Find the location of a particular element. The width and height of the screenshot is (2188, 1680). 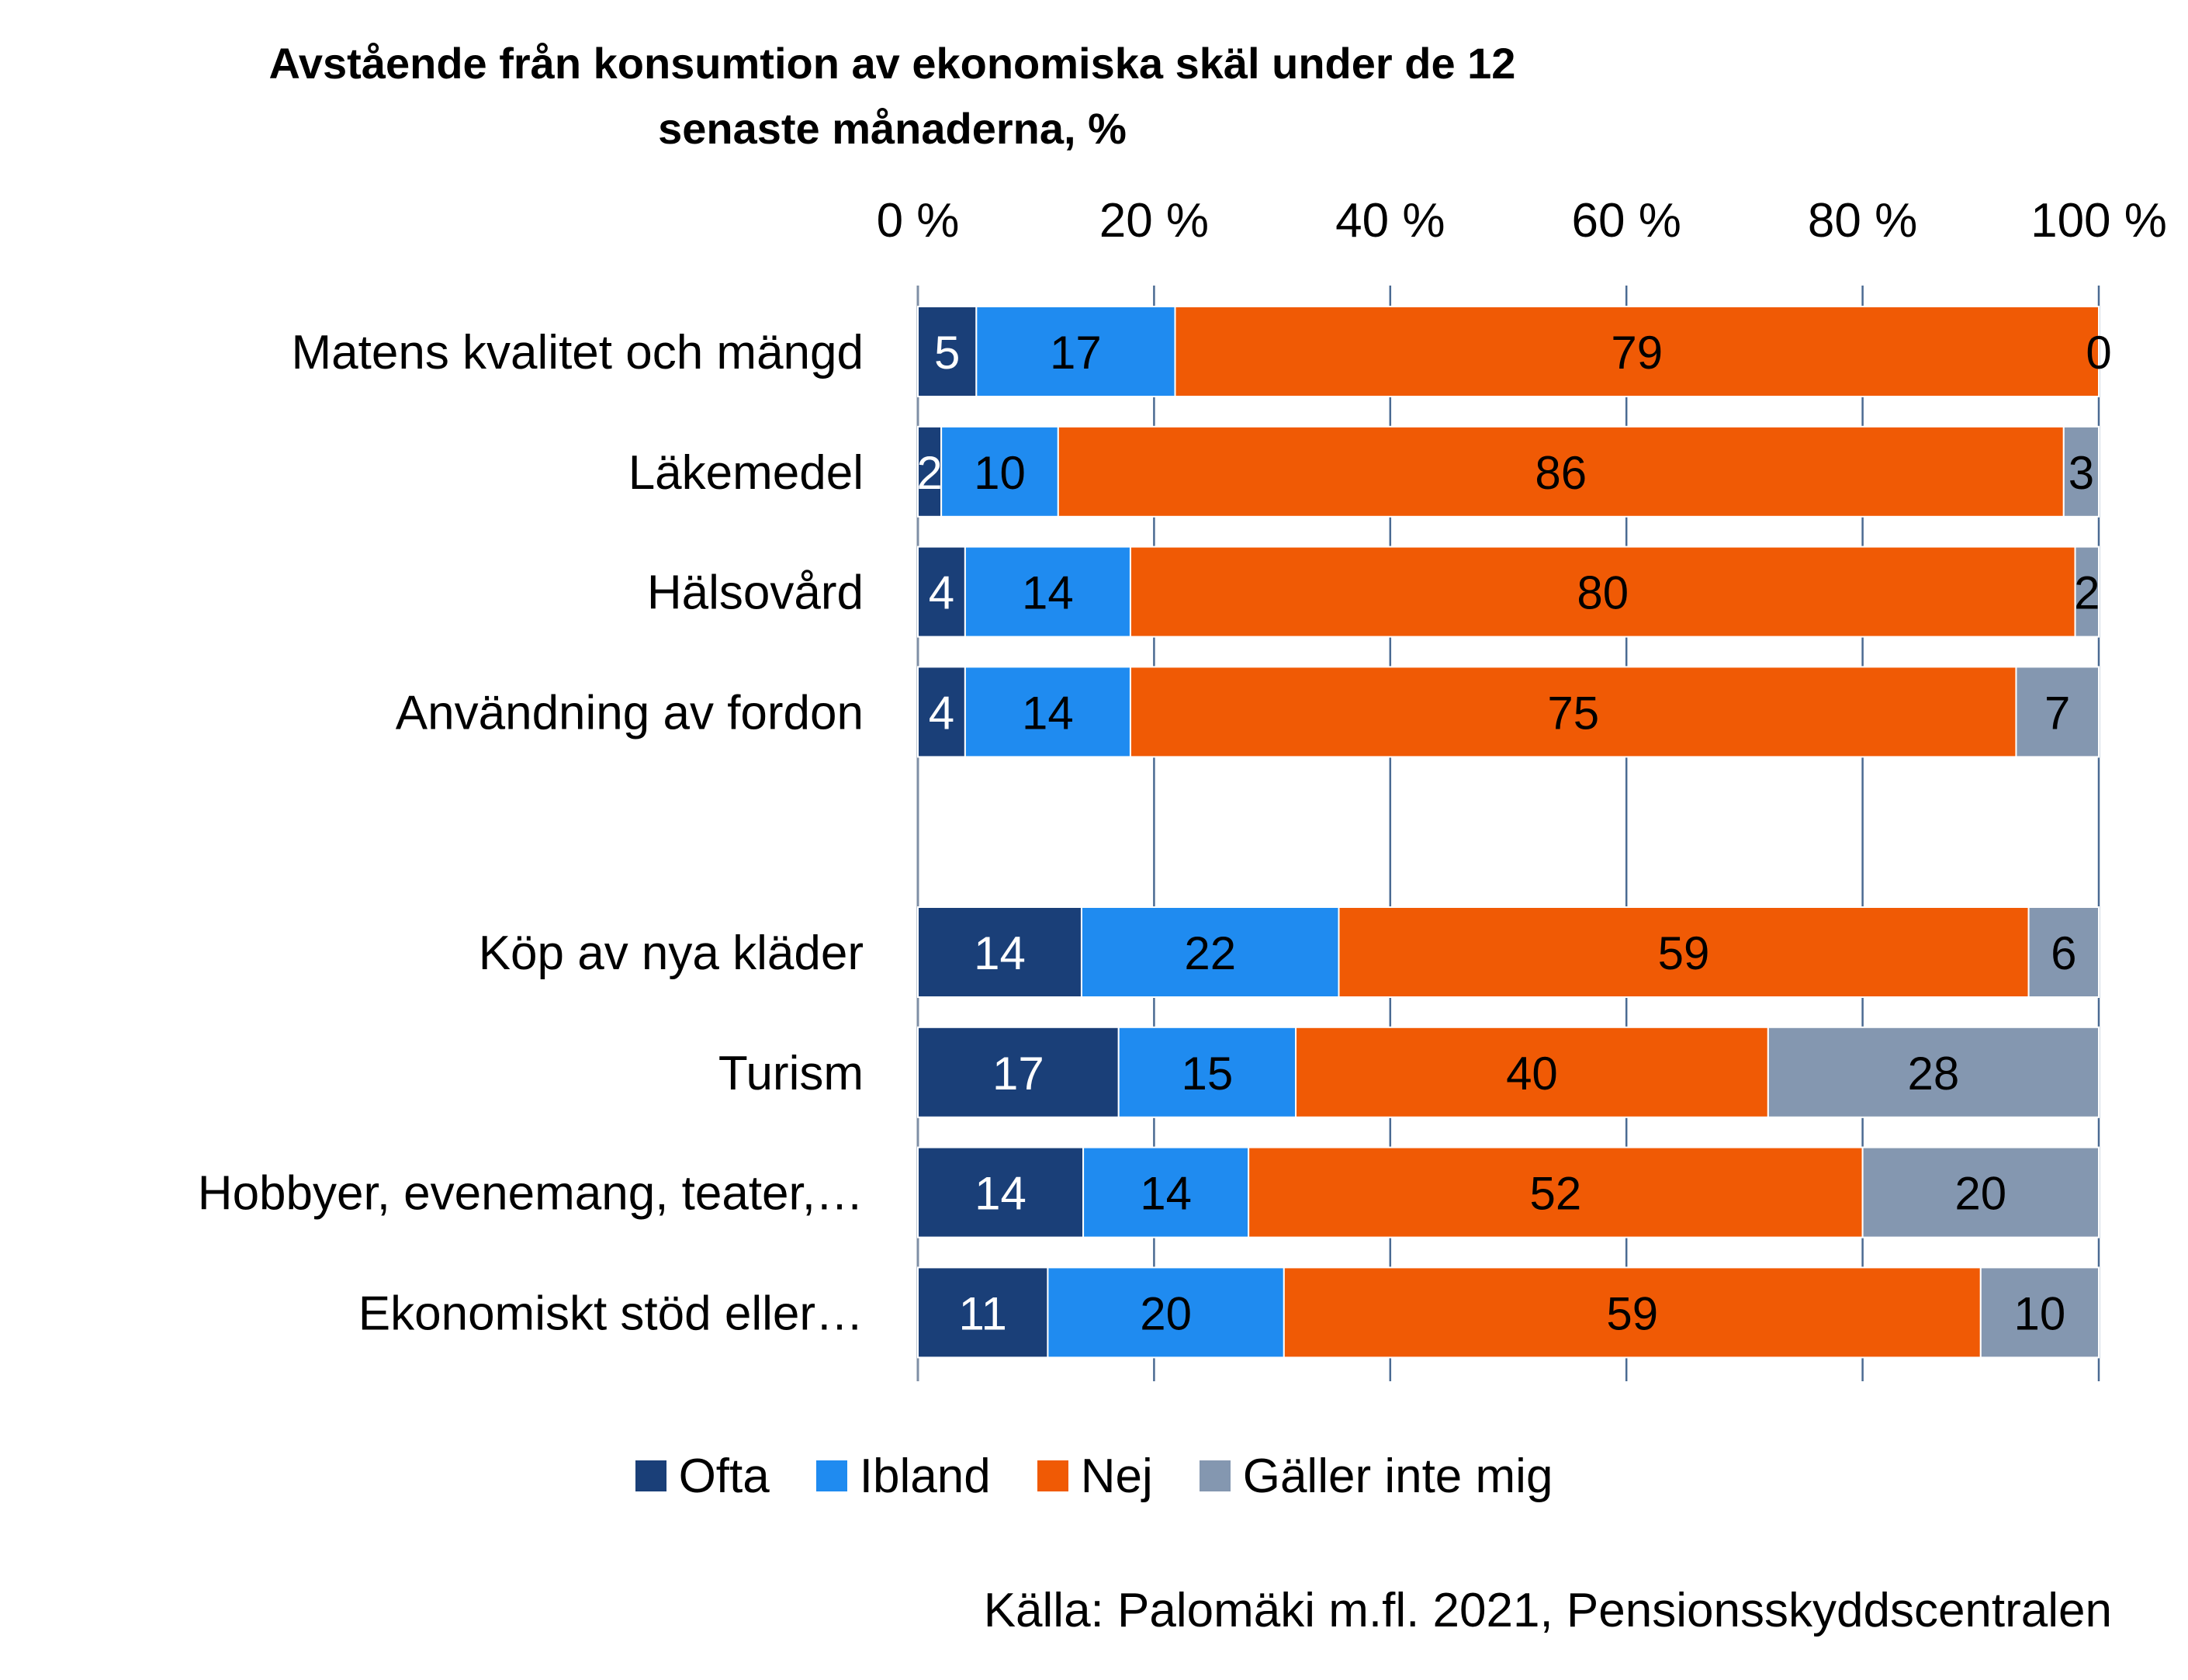

x-tick-label: 60 % is located at coordinates (1626, 221).